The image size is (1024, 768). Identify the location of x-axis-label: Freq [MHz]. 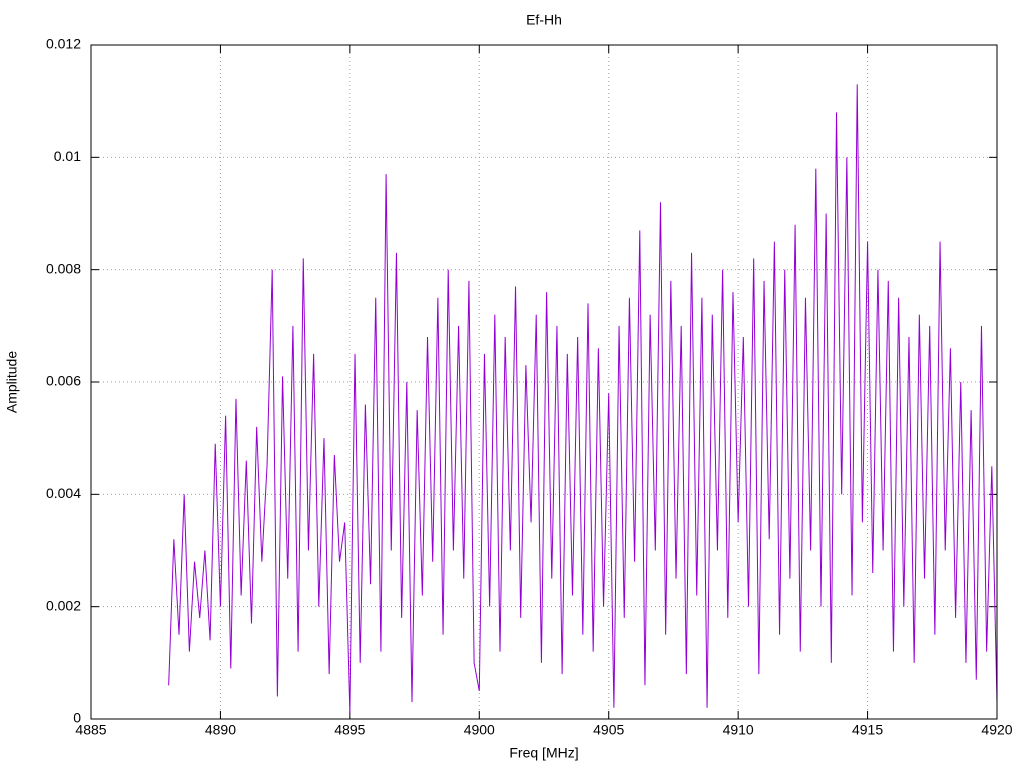
(543, 753).